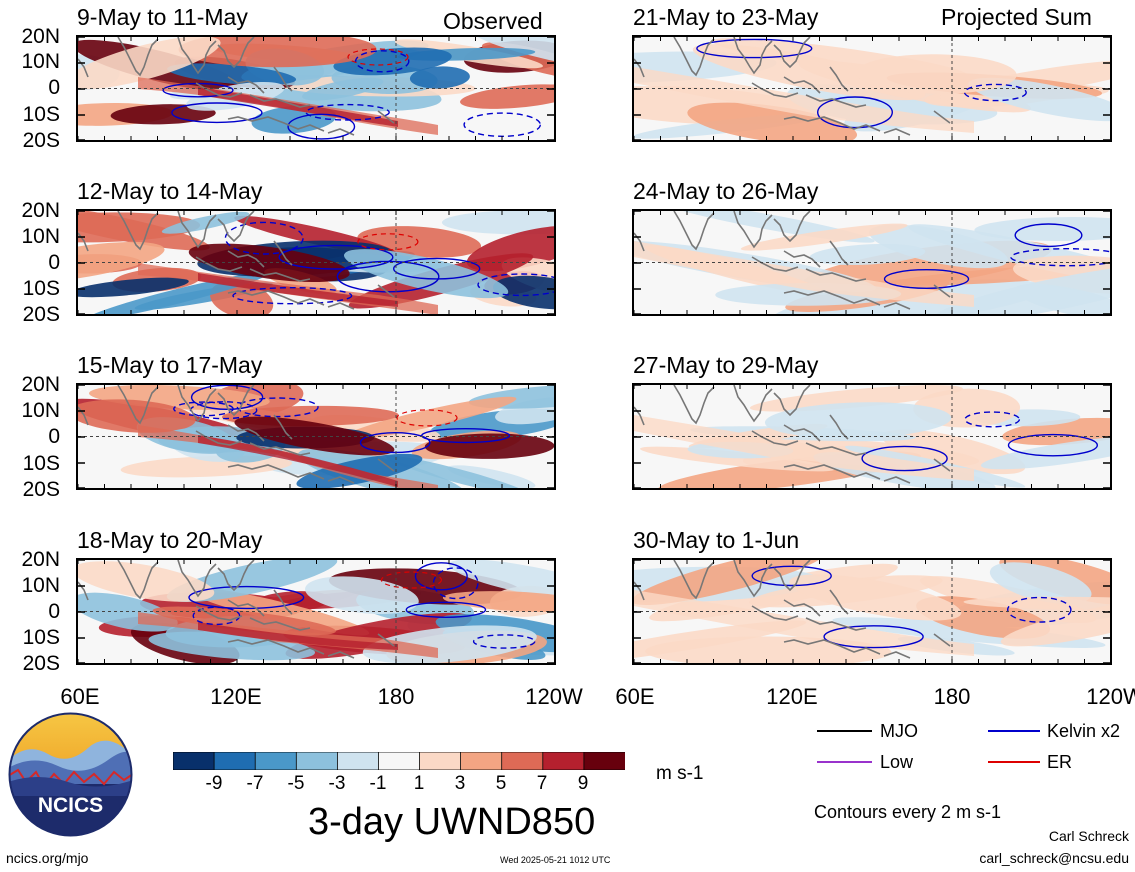 The height and width of the screenshot is (872, 1135). Describe the element at coordinates (170, 191) in the screenshot. I see `panel-title-obs-2: 12-May to 14-May` at that location.